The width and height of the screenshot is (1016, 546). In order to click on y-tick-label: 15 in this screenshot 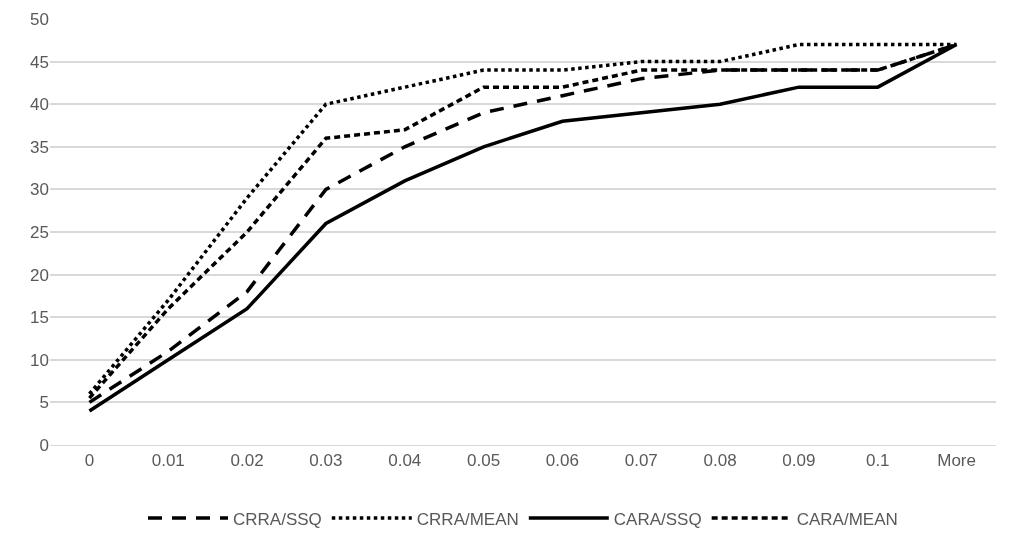, I will do `click(39, 318)`.